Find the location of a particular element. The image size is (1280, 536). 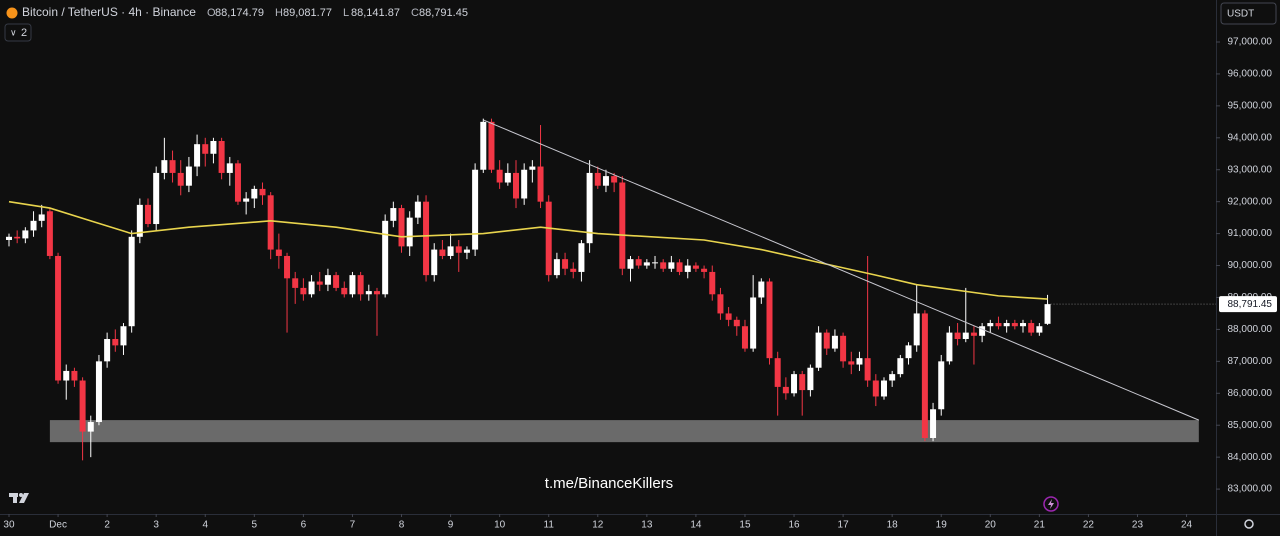

y-tick-label: 90,000.00 is located at coordinates (1250, 265).